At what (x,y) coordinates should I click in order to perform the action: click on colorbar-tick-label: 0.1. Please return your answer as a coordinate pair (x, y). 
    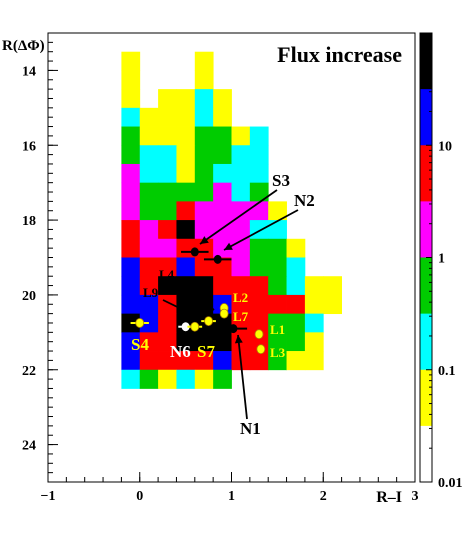
    Looking at the image, I should click on (447, 371).